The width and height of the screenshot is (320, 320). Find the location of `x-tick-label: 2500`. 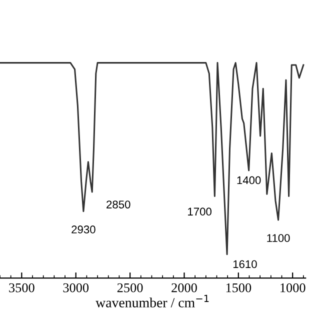

x-tick-label: 2500 is located at coordinates (130, 287).